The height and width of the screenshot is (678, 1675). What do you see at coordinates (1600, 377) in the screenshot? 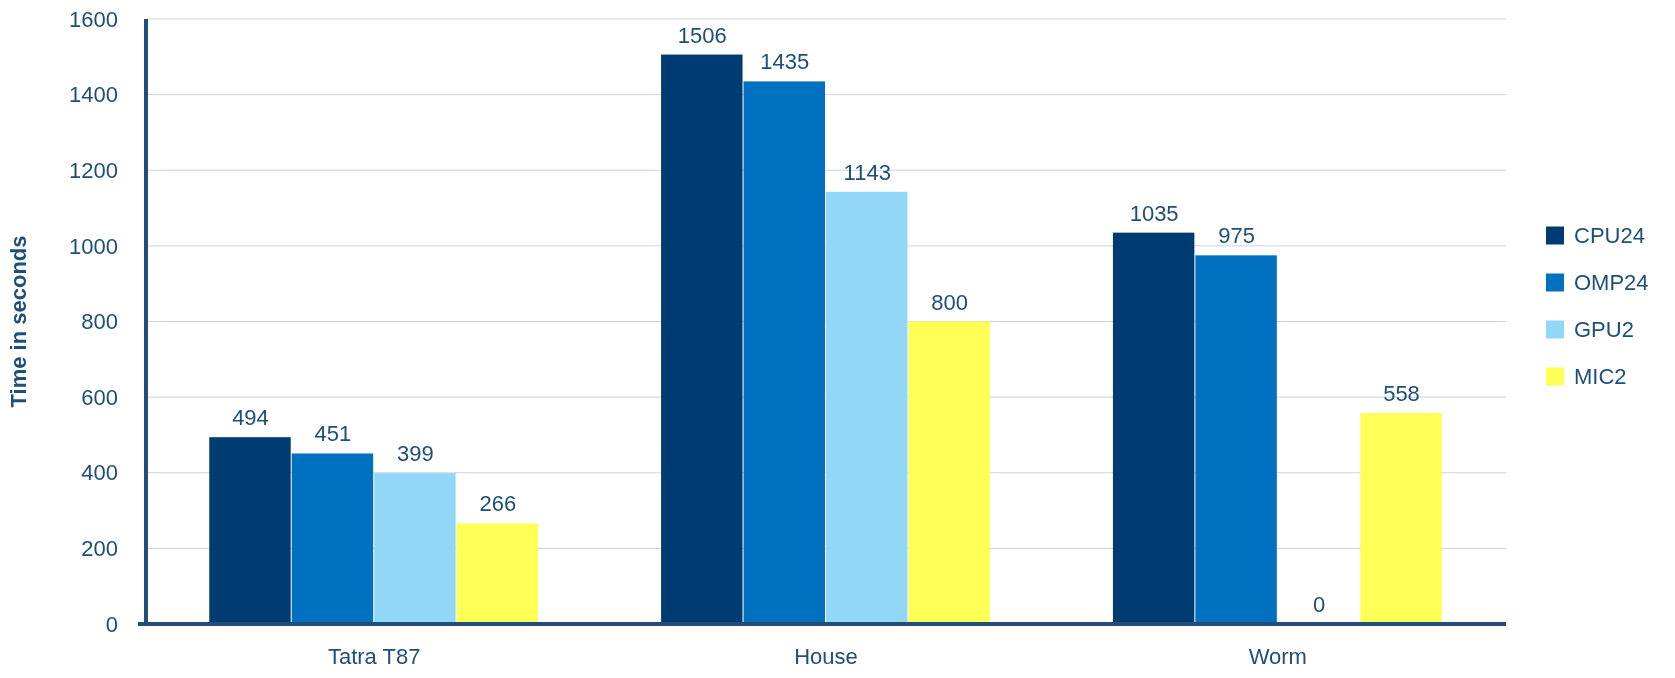
I see `legend-label: MIC2` at bounding box center [1600, 377].